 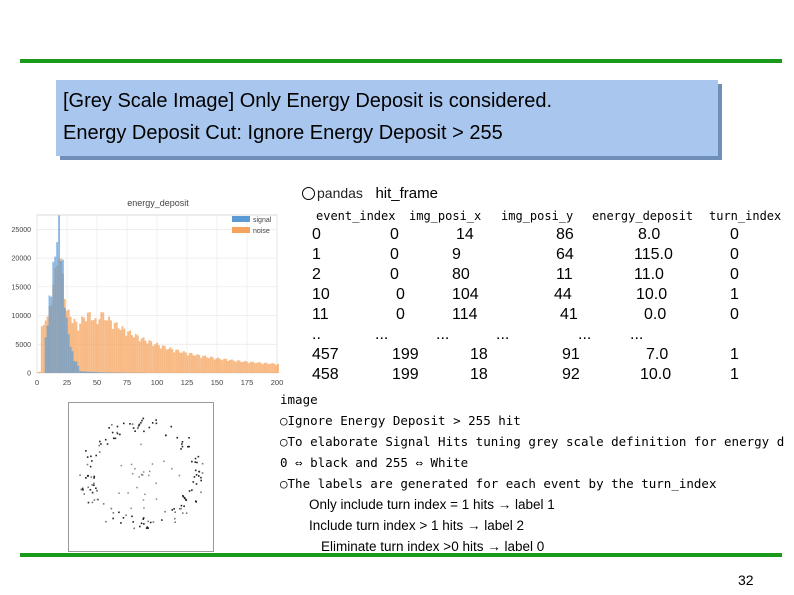 What do you see at coordinates (465, 314) in the screenshot?
I see `table-cell-img-posi-x: 114` at bounding box center [465, 314].